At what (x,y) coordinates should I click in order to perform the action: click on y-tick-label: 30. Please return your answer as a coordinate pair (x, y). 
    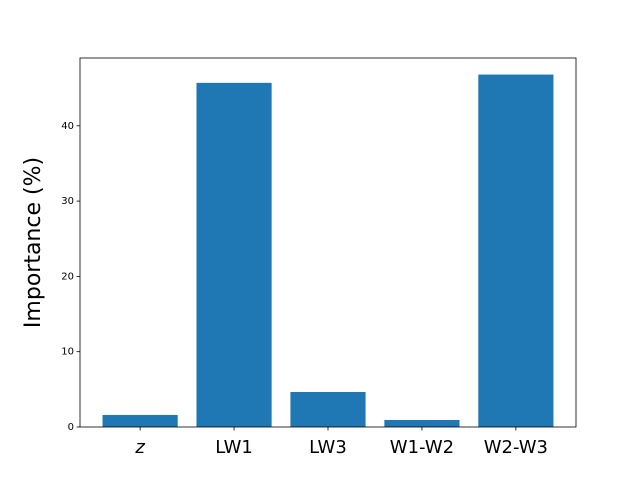
    Looking at the image, I should click on (67, 201).